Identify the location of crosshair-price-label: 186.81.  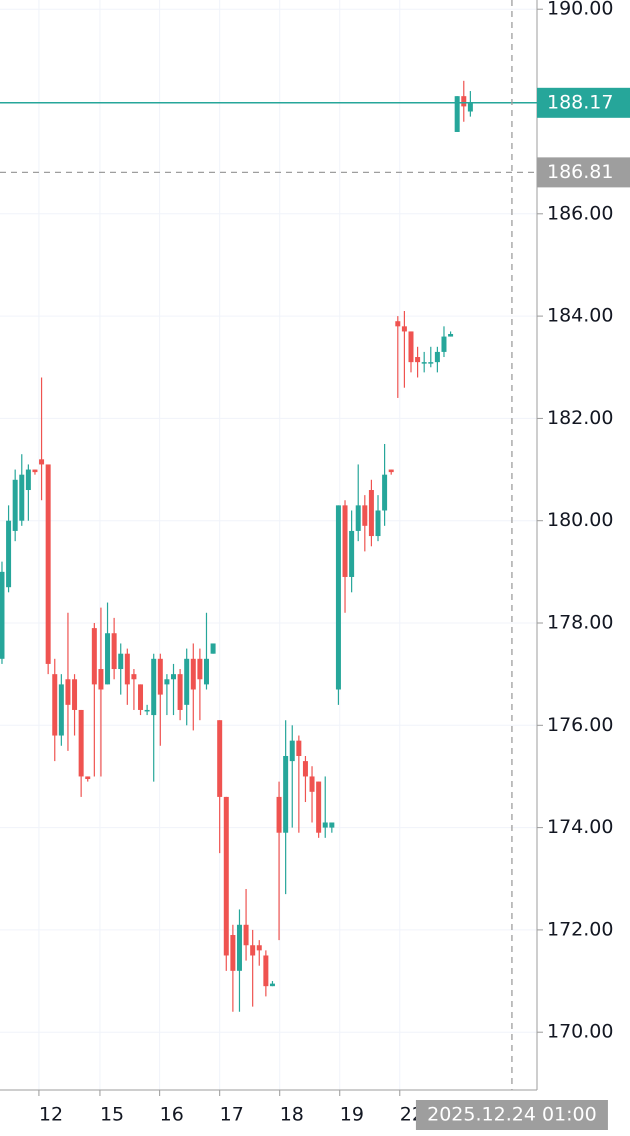
(580, 172).